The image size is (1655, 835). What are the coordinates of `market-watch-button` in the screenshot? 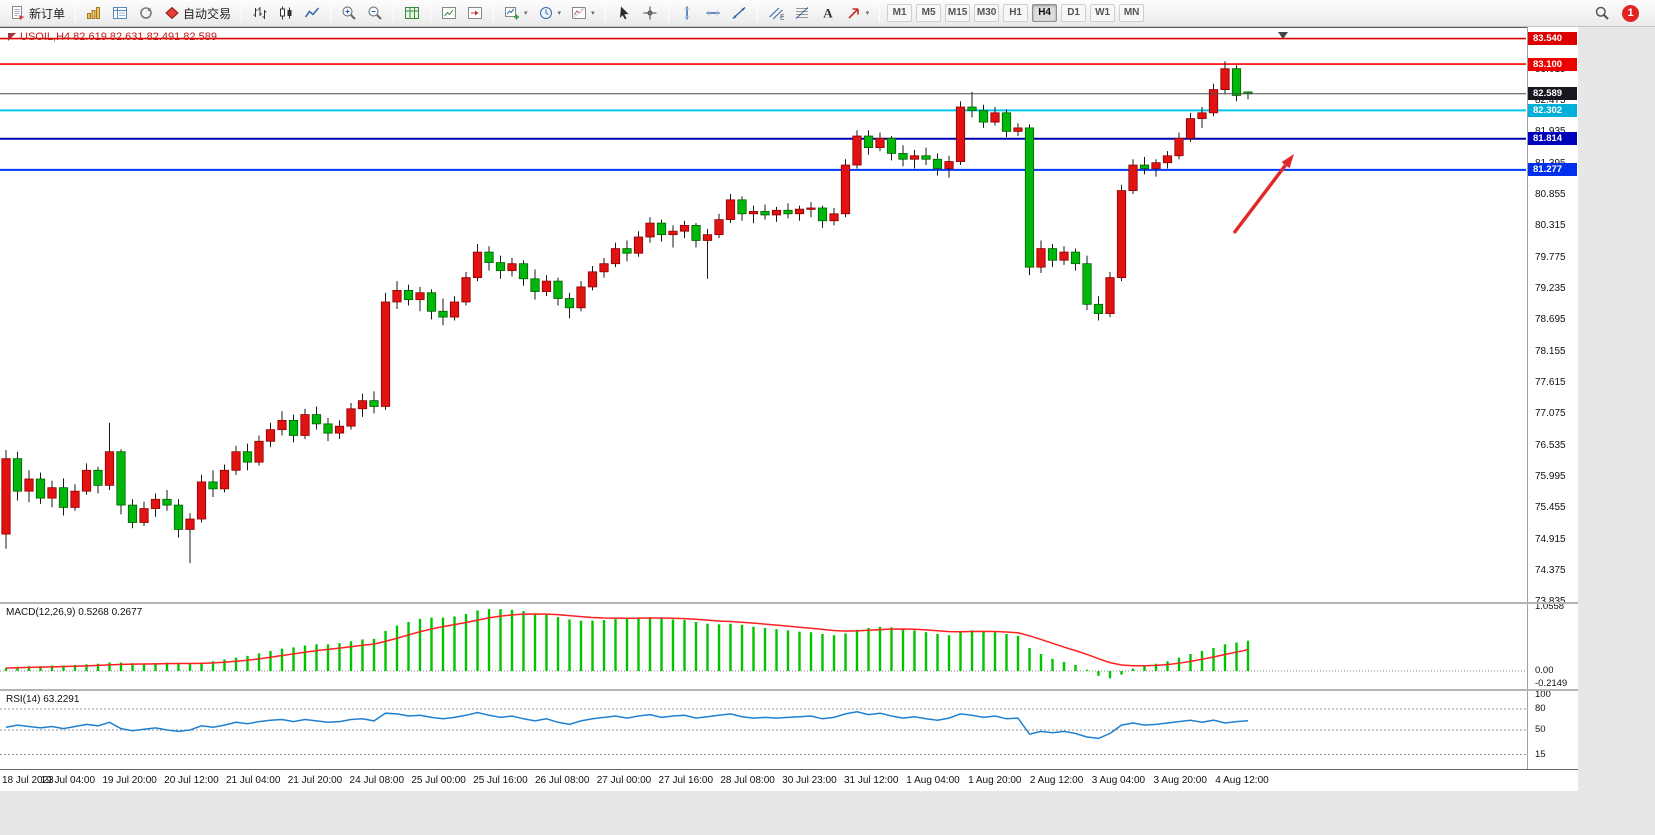 It's located at (94, 13).